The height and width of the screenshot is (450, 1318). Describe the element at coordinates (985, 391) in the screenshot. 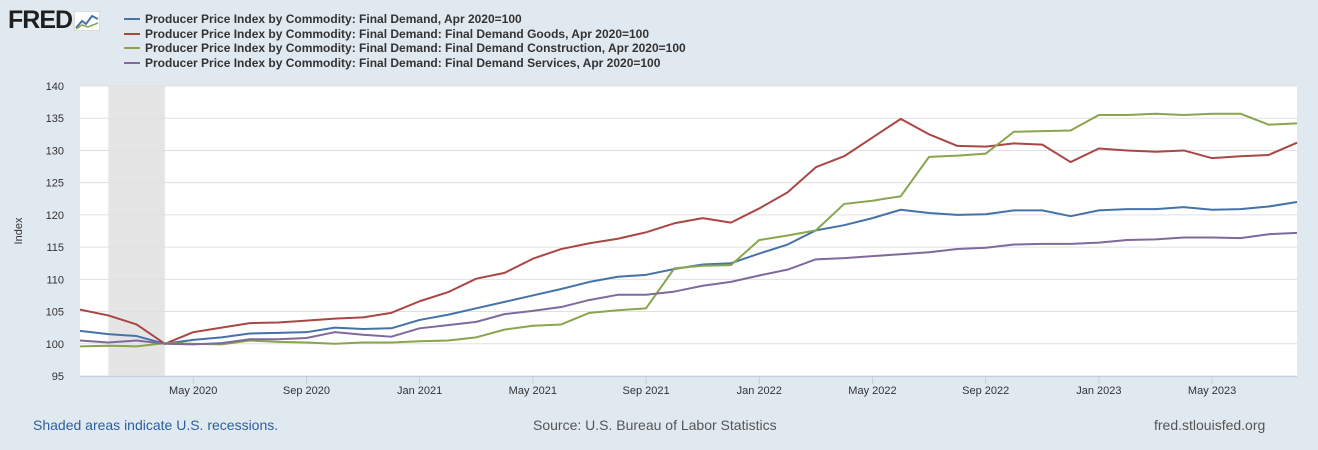

I see `x-tick-label: Sep 2022` at that location.